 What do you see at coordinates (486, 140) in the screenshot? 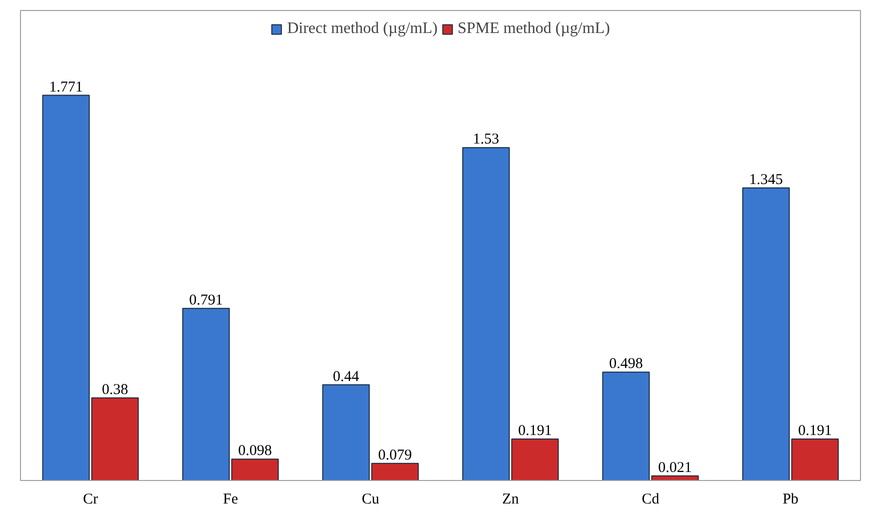
I see `data-label: 1.53` at bounding box center [486, 140].